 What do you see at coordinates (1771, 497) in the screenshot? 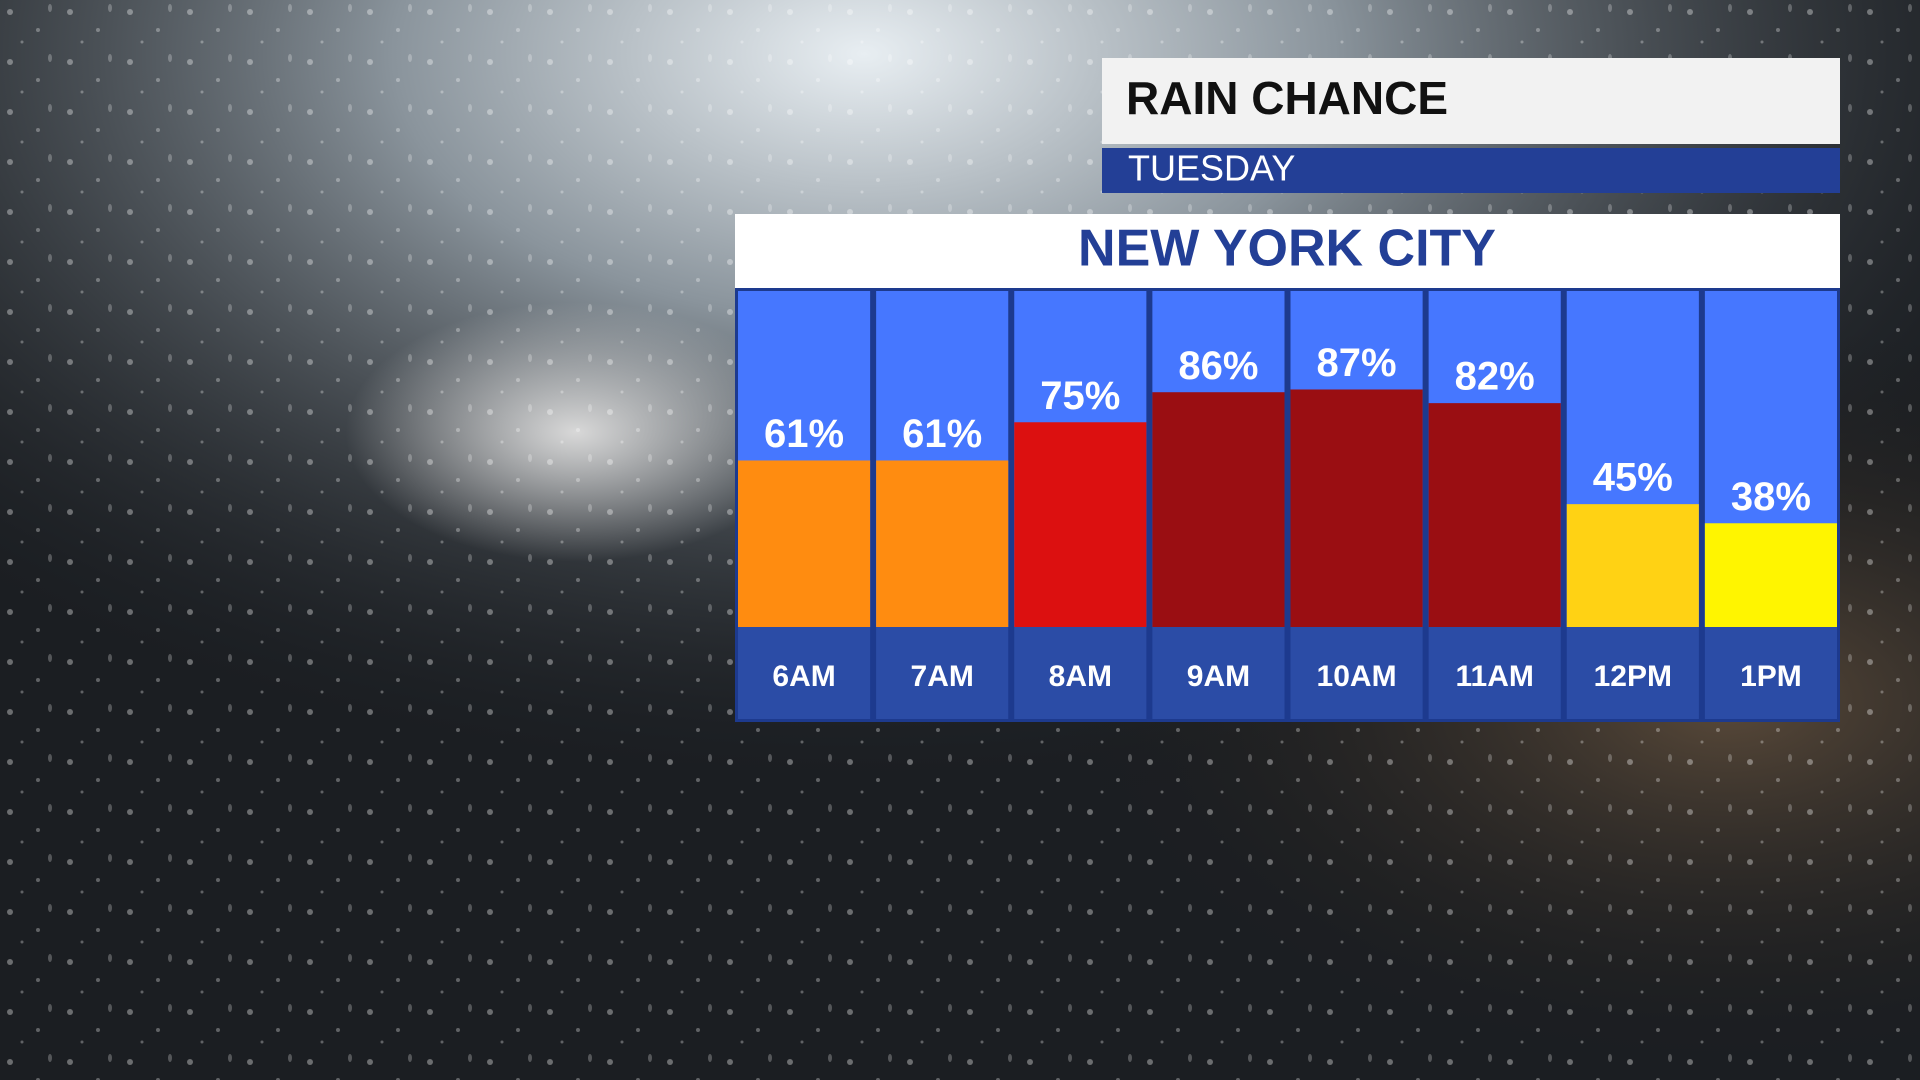
I see `data-label: 38%` at bounding box center [1771, 497].